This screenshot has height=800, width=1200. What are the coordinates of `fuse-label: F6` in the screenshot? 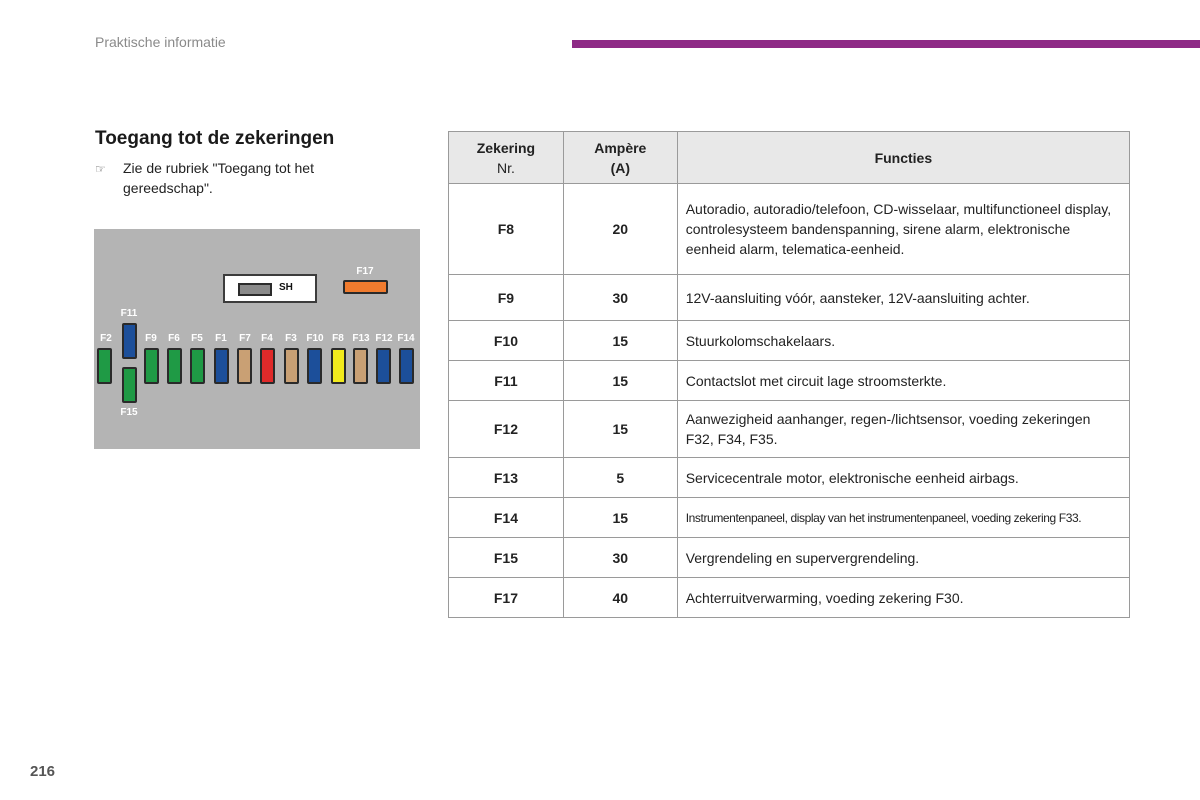 It's located at (174, 338).